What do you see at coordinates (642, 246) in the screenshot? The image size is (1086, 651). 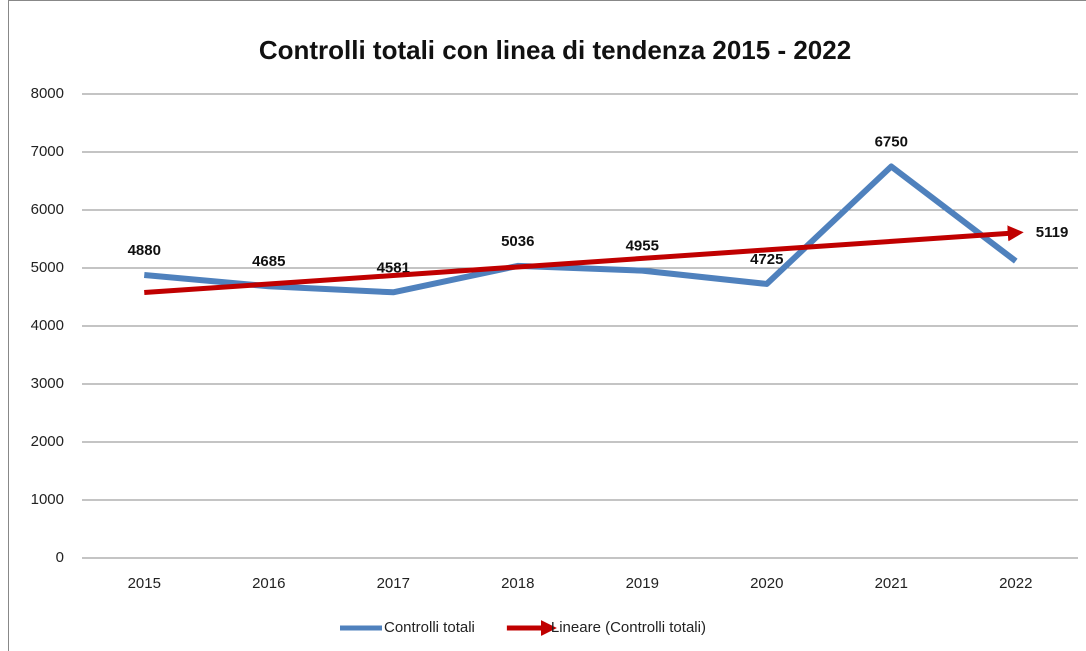 I see `data-label: 4955` at bounding box center [642, 246].